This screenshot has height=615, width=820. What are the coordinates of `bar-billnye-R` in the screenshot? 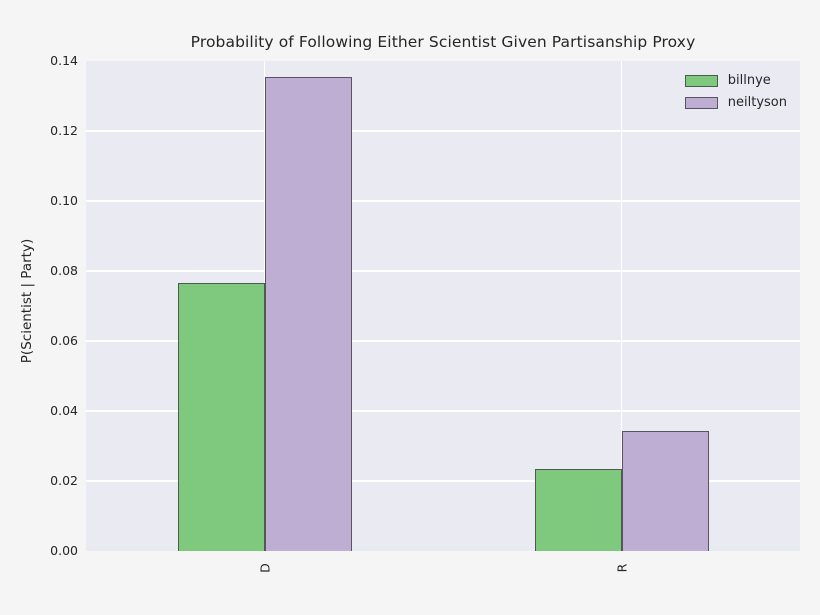 It's located at (578, 510).